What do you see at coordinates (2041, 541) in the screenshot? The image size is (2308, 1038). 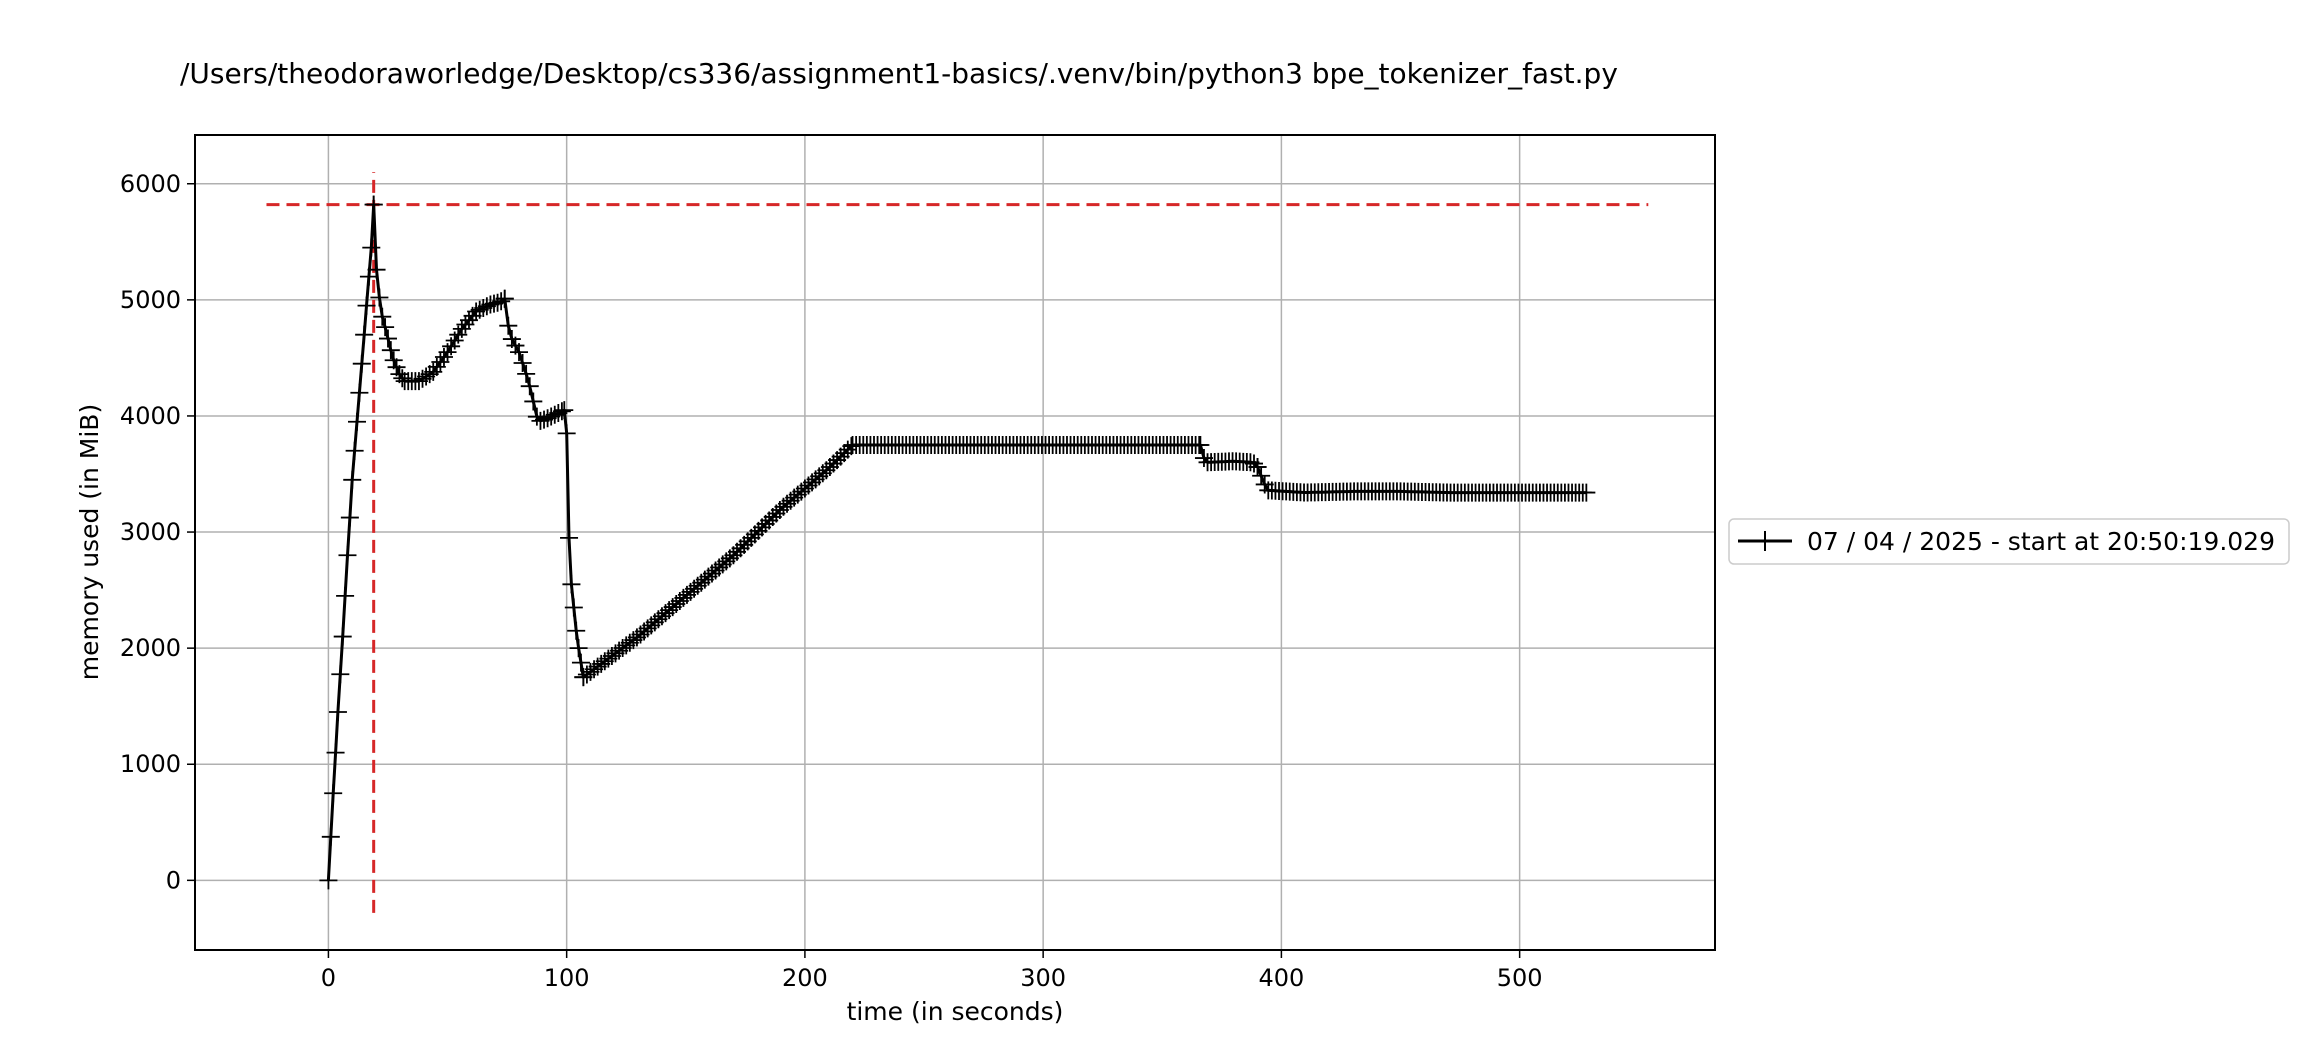 I see `legend-entry: 07 / 04 / 2025 - start at 20:50:19.029` at bounding box center [2041, 541].